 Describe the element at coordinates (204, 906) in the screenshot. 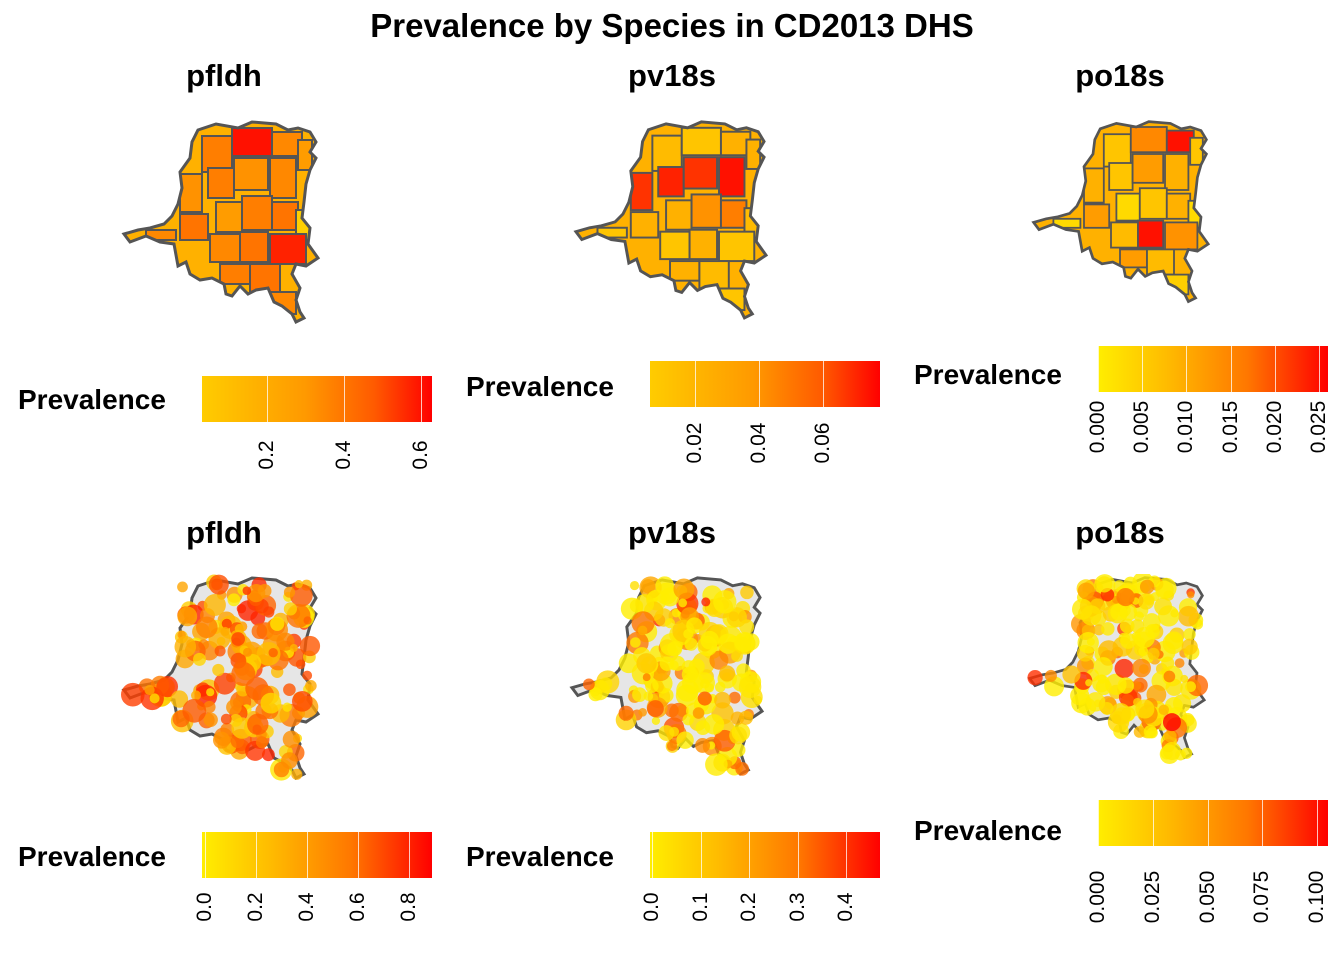

I see `legend-tick-label: 0.0` at that location.